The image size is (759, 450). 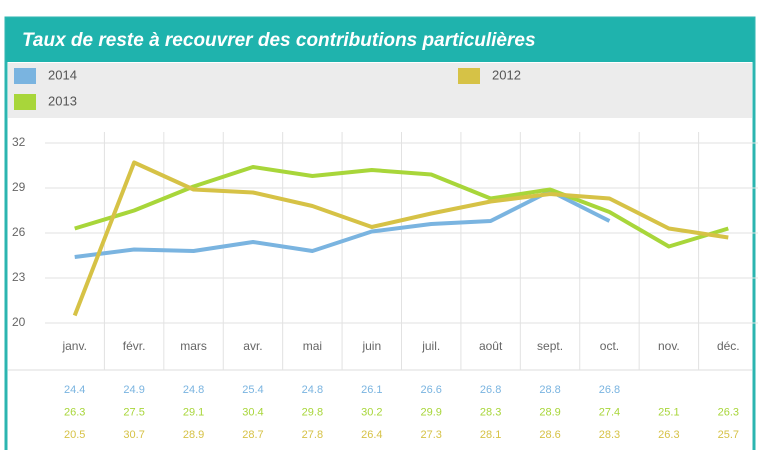 What do you see at coordinates (19, 142) in the screenshot?
I see `y-tick-label: 32` at bounding box center [19, 142].